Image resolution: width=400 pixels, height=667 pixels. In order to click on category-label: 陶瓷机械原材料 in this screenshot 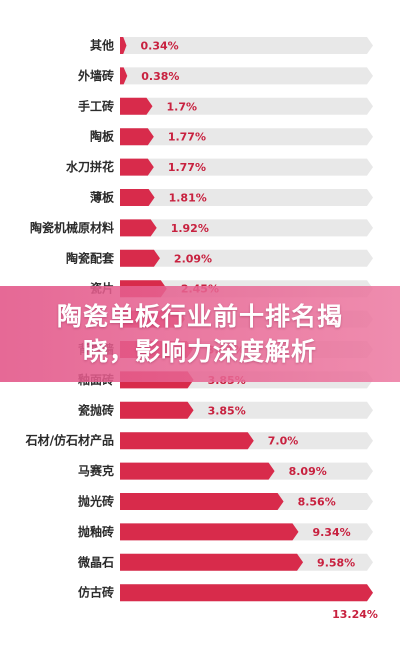, I will do `click(72, 227)`.